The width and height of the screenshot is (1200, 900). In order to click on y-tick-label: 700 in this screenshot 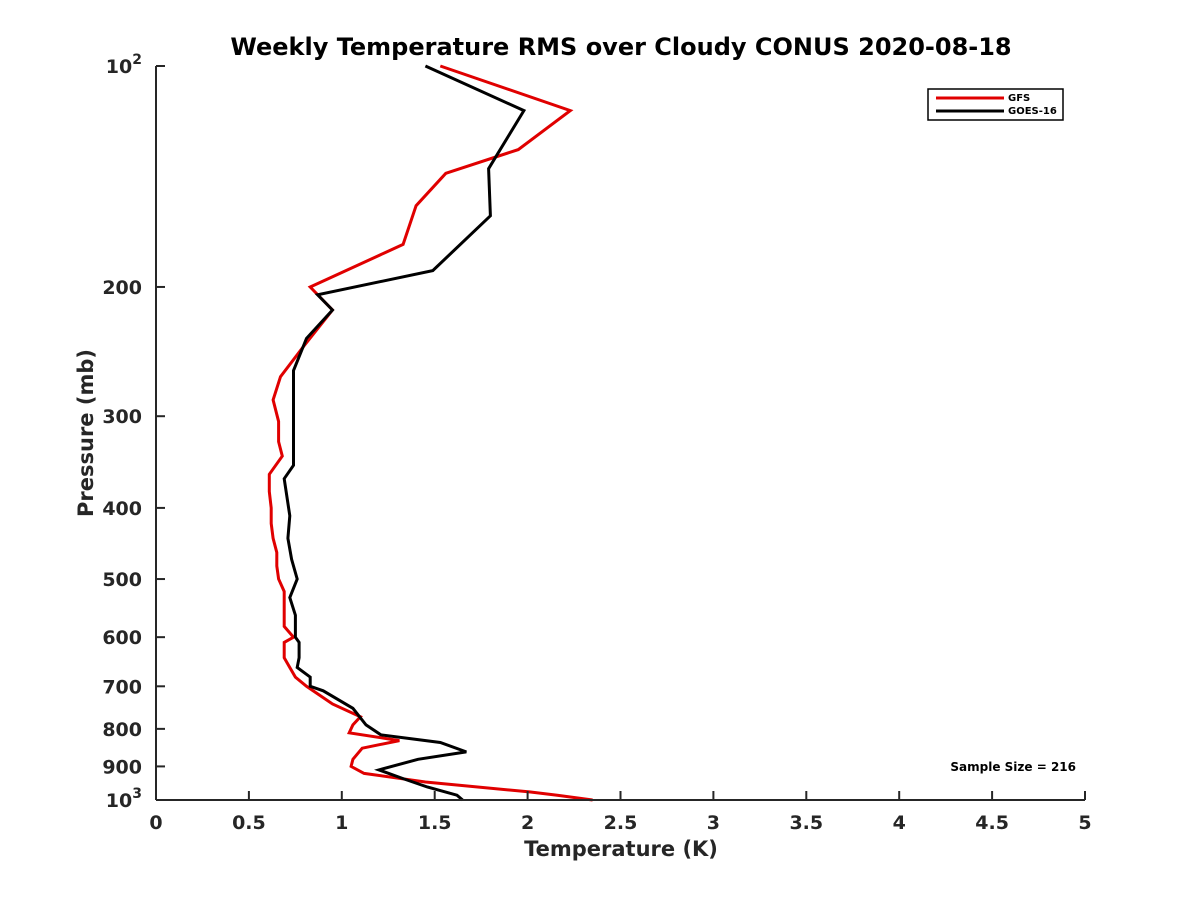, I will do `click(122, 687)`.